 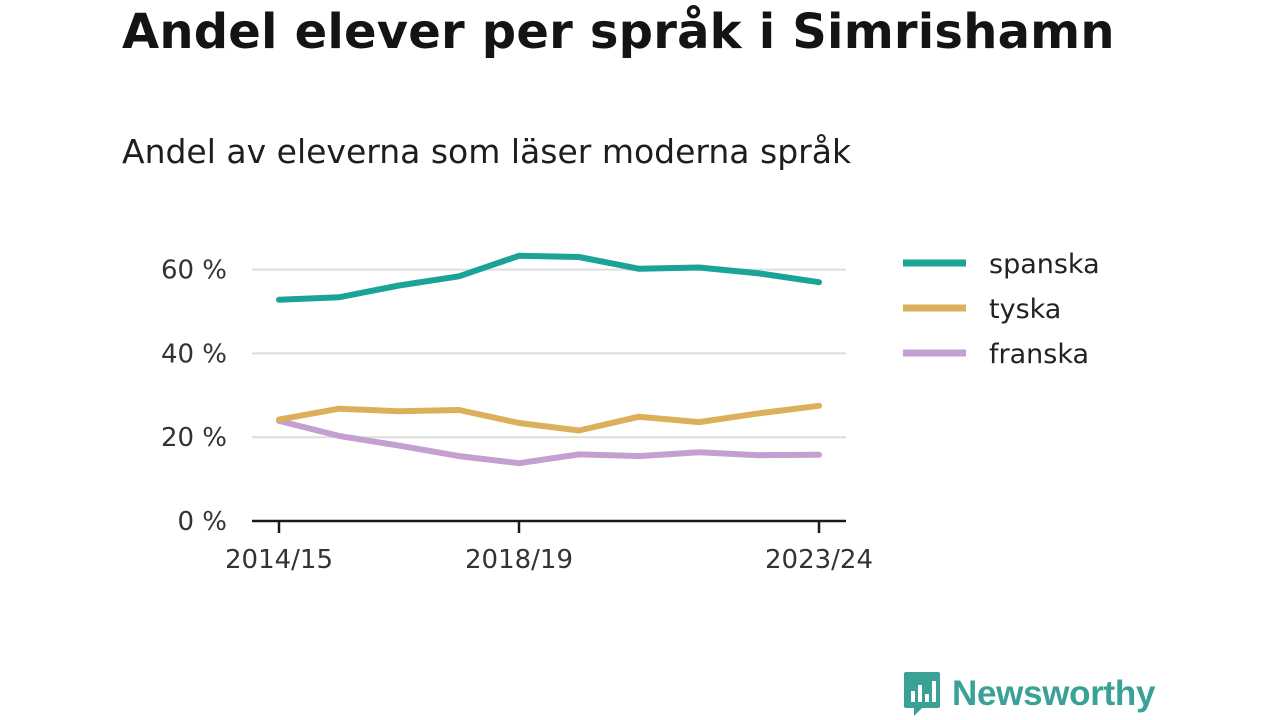 What do you see at coordinates (549, 442) in the screenshot?
I see `series-line-franska` at bounding box center [549, 442].